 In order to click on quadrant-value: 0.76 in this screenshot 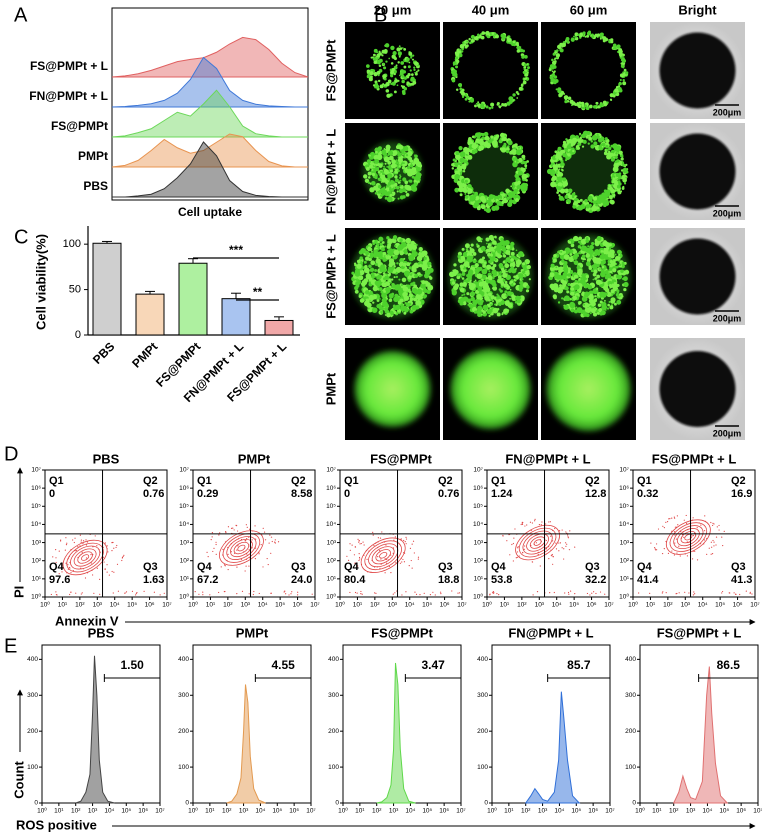, I will do `click(153, 494)`.